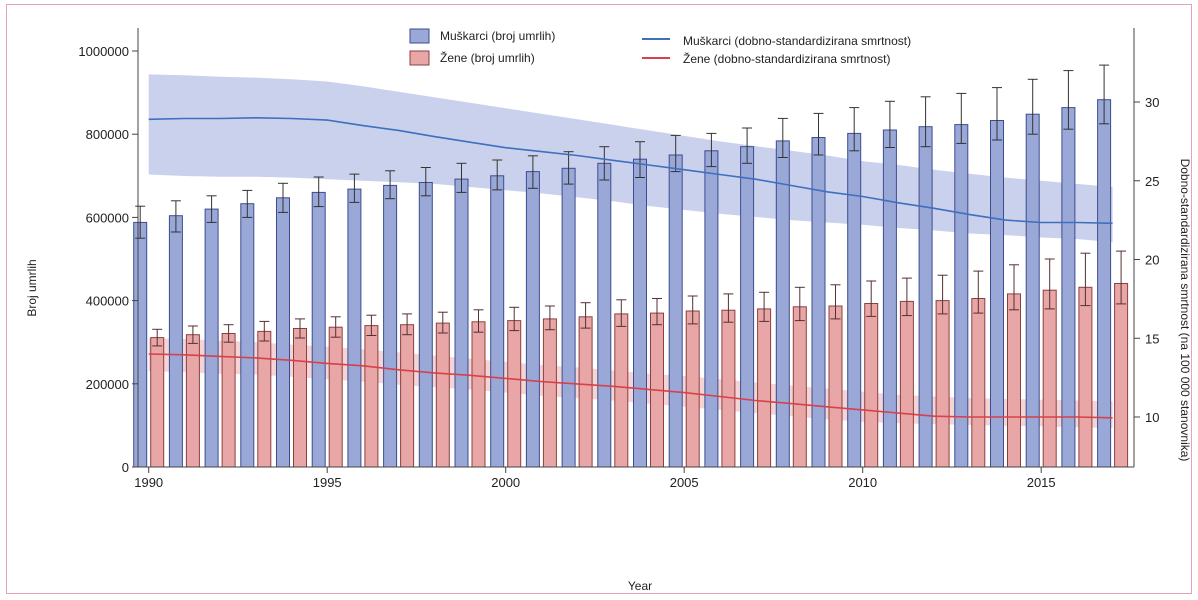 This screenshot has width=1198, height=600. What do you see at coordinates (354, 328) in the screenshot?
I see `bar-men-1996` at bounding box center [354, 328].